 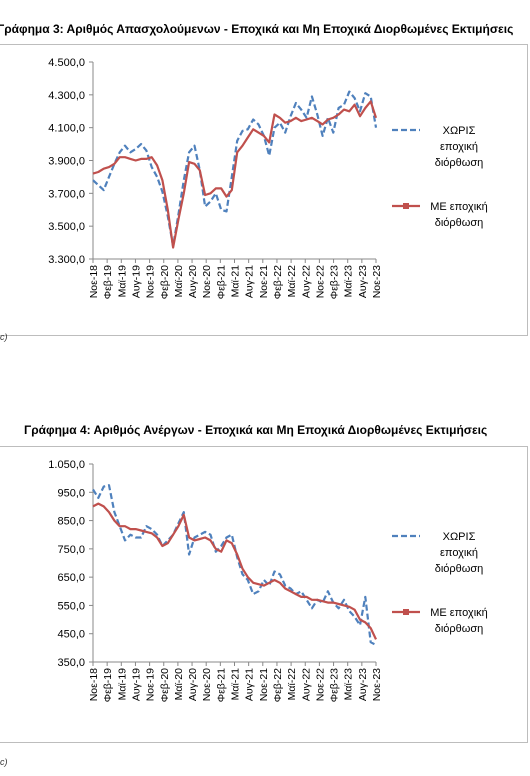 What do you see at coordinates (377, 684) in the screenshot?
I see `chart-4-xtick-label: Νοε-23` at bounding box center [377, 684].